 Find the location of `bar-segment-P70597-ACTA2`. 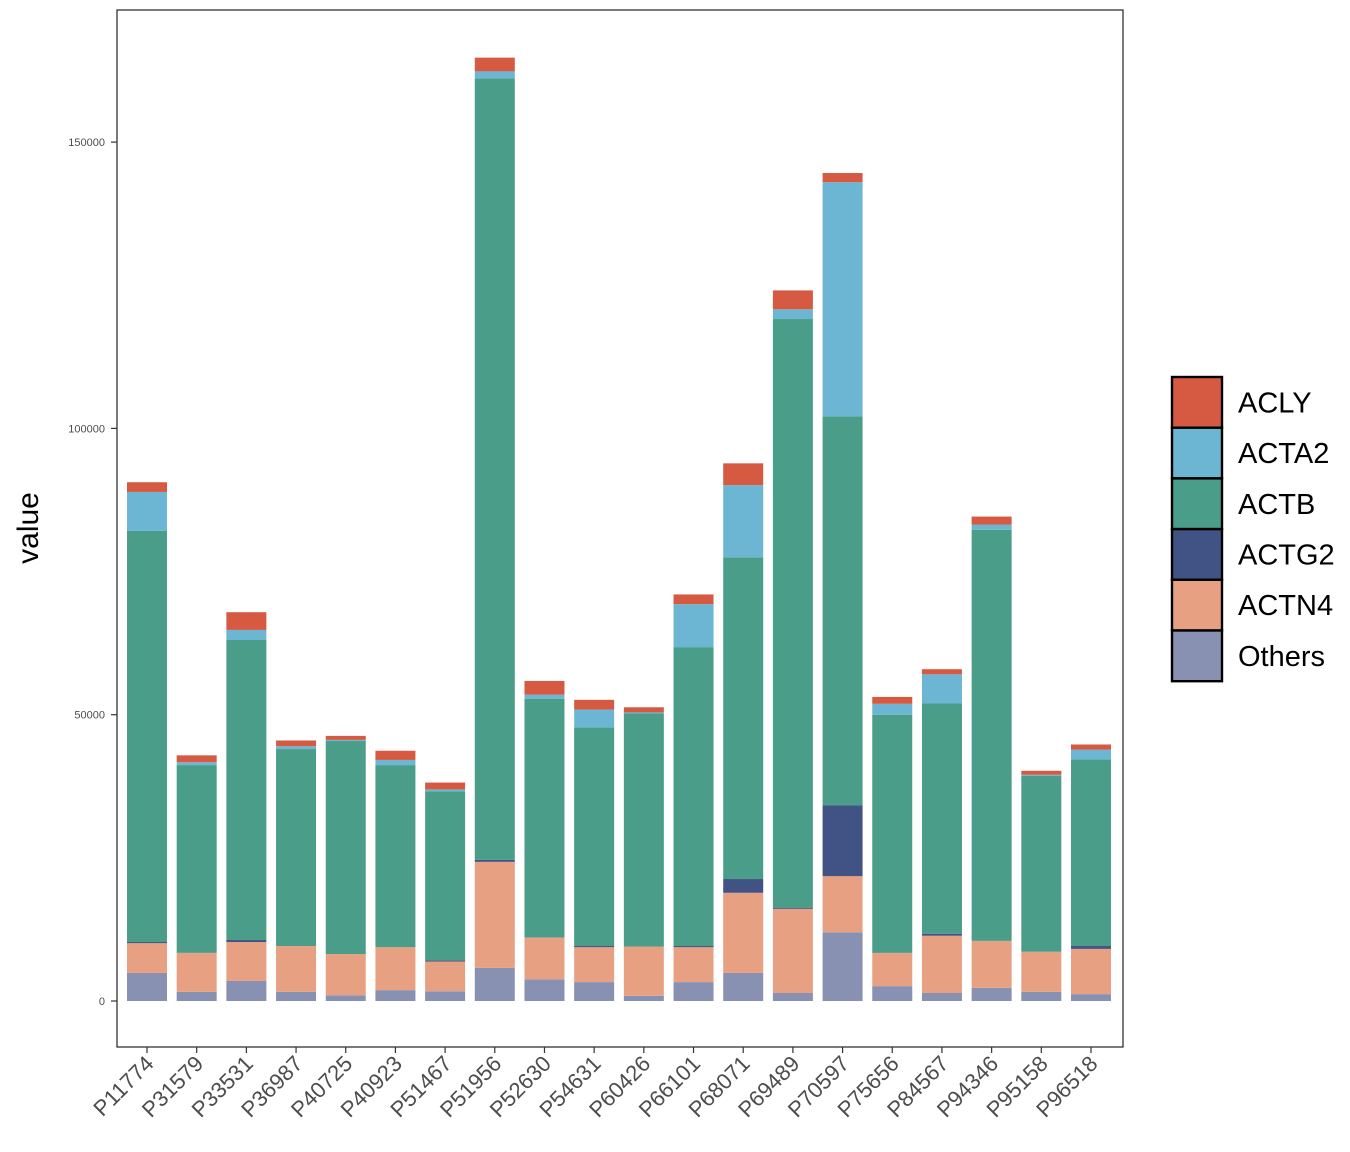

bar-segment-P70597-ACTA2 is located at coordinates (842, 299).